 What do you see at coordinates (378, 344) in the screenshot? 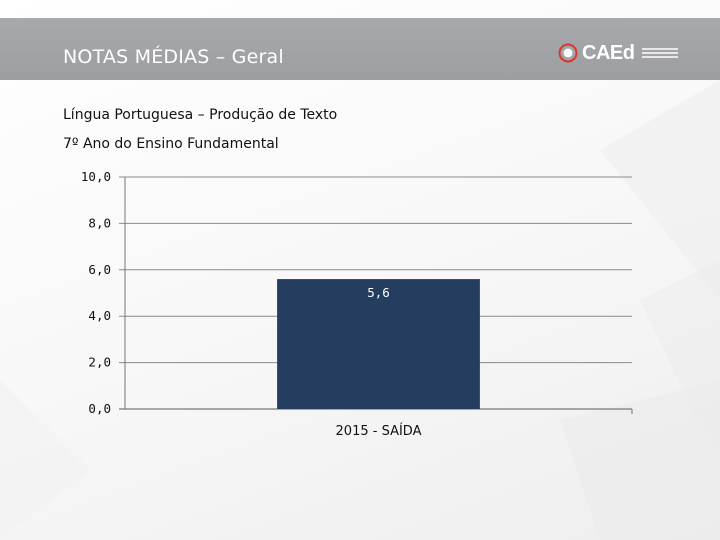
I see `bar` at bounding box center [378, 344].